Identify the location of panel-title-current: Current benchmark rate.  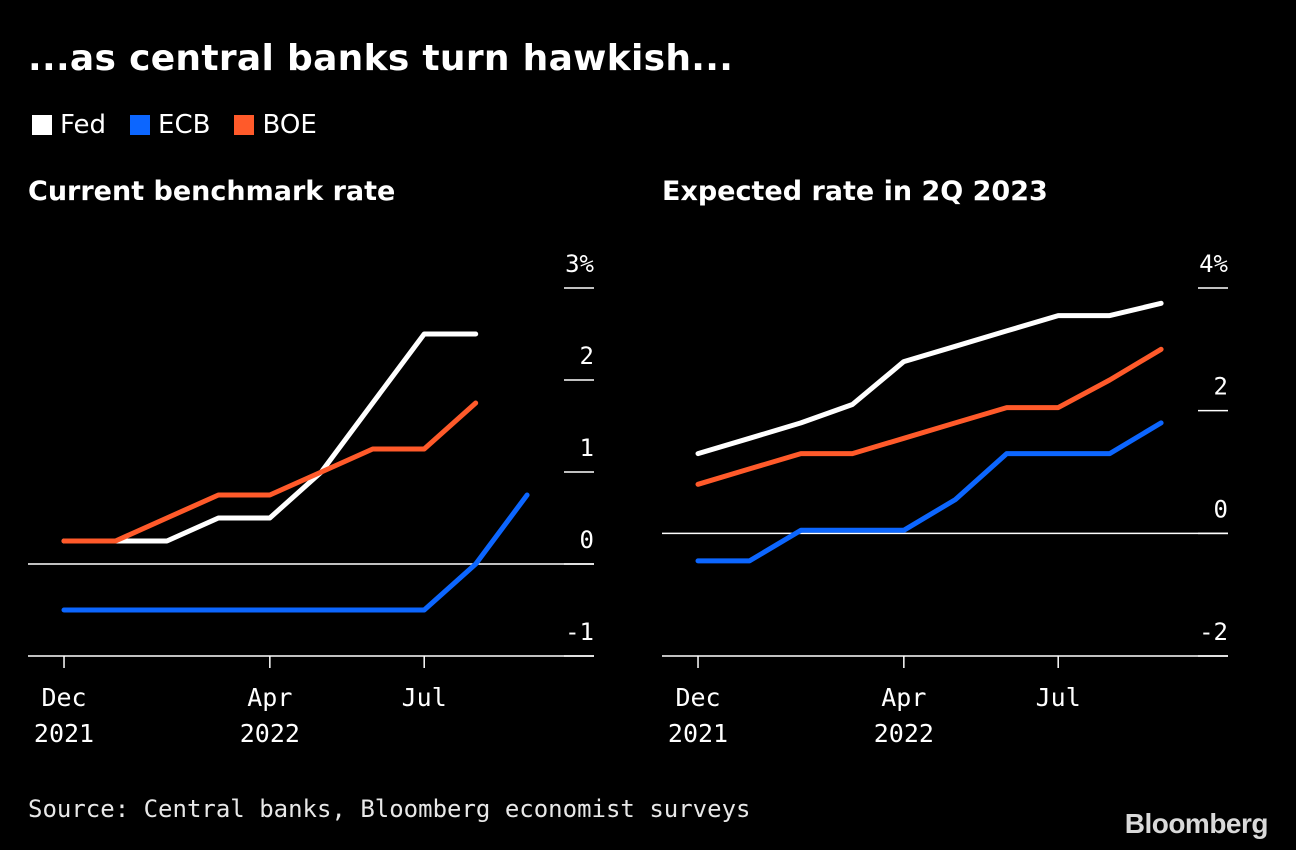
(212, 191).